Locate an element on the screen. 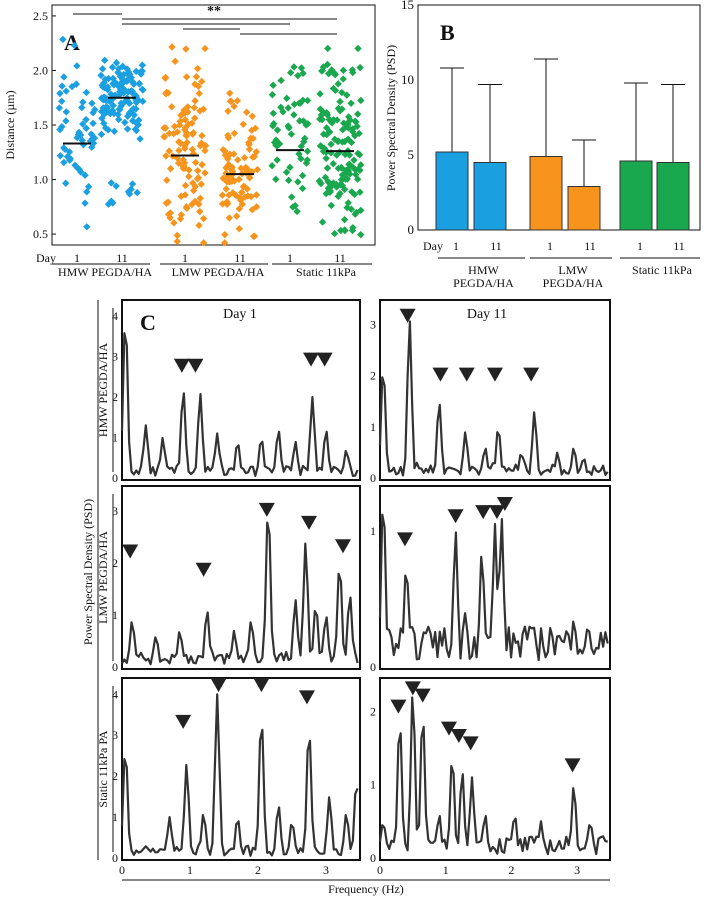 The width and height of the screenshot is (708, 901). panel-a-group-label: HMW PEGDA/HA is located at coordinates (105, 272).